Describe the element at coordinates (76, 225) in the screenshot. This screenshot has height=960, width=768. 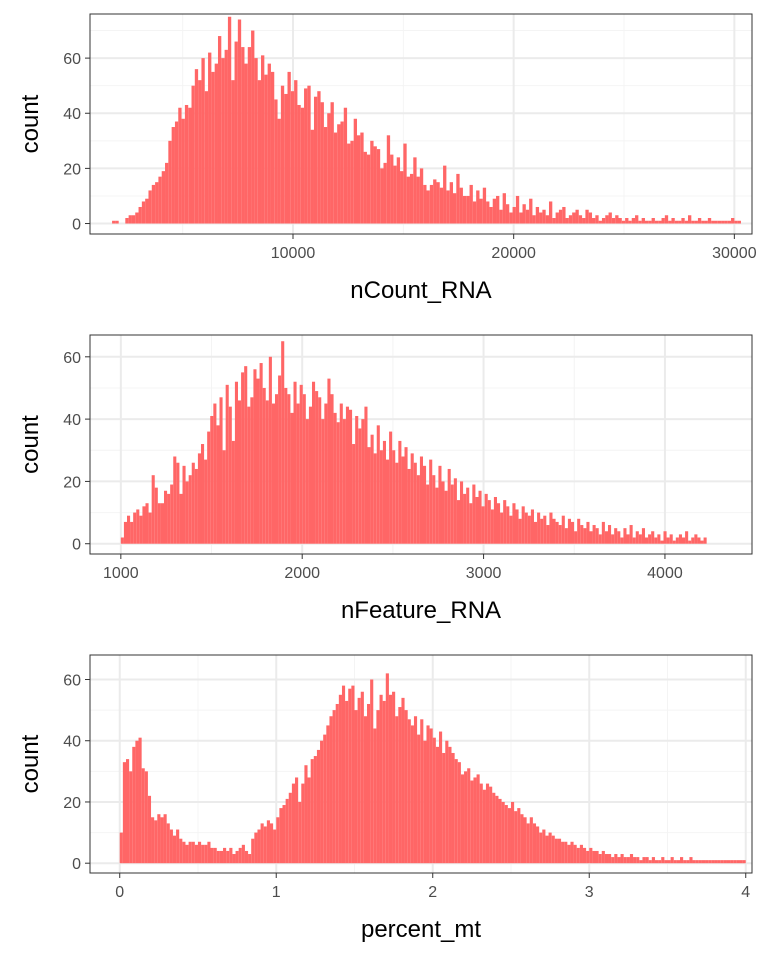
I see `y-tick-label: 0` at that location.